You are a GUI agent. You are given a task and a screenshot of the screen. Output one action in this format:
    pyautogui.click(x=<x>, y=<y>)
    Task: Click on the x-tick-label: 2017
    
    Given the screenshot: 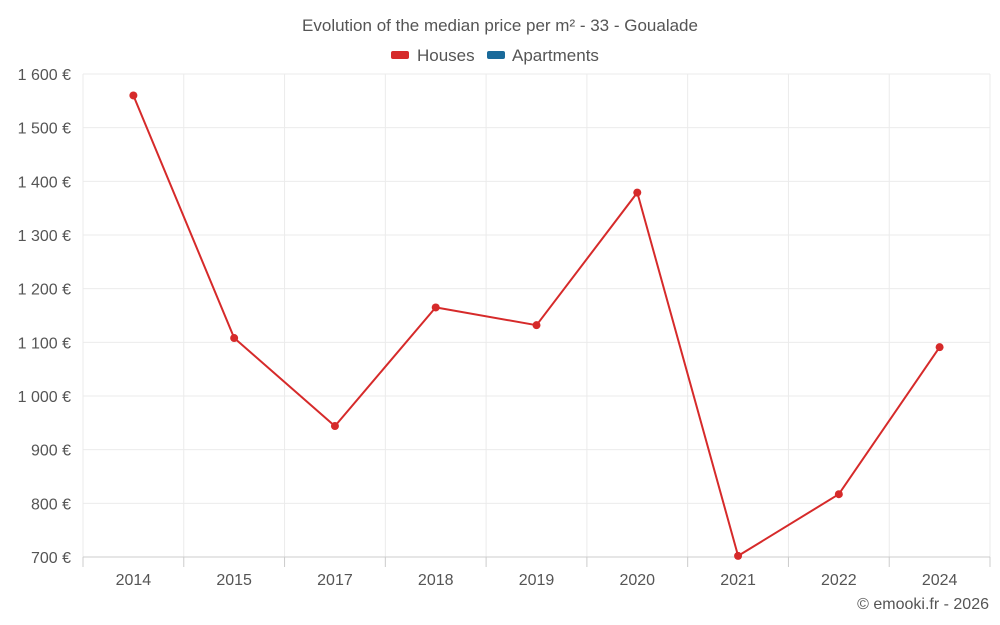 What is the action you would take?
    pyautogui.click(x=335, y=580)
    